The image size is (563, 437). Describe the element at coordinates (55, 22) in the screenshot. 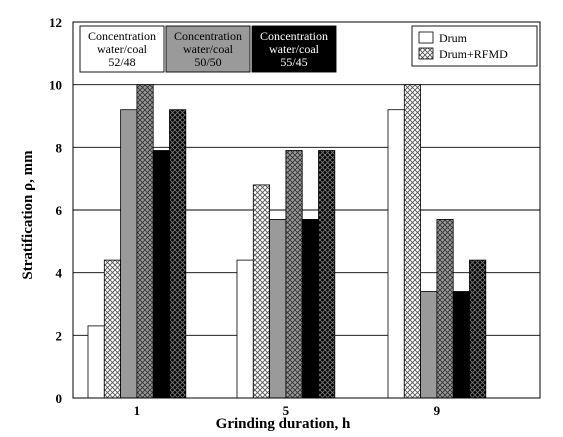

I see `y-tick-label: 12` at that location.